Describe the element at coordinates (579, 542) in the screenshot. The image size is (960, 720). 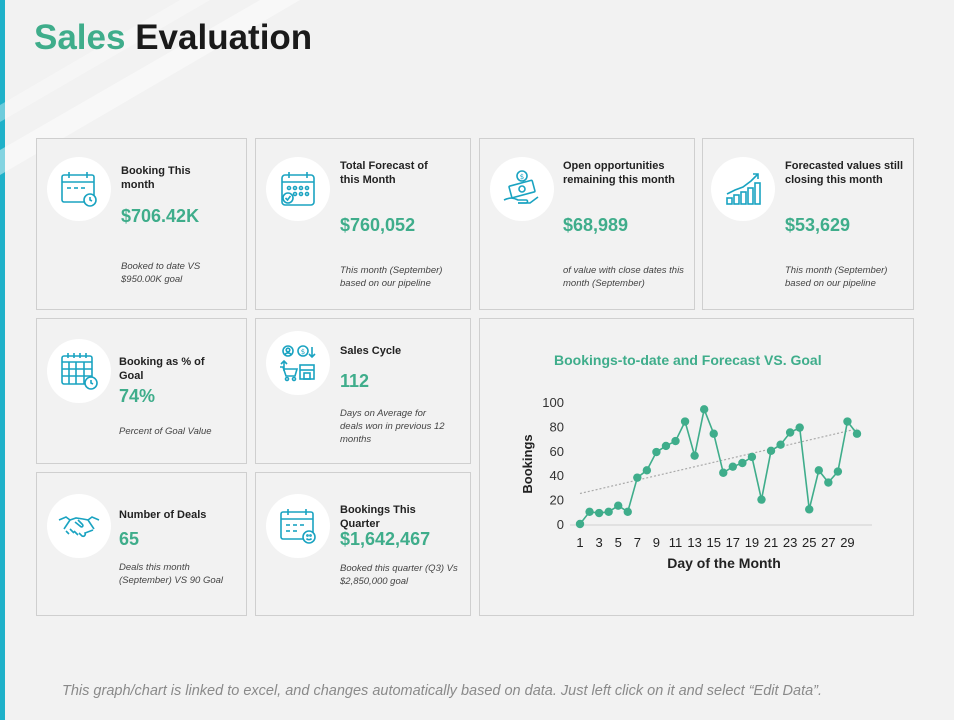
I see `x-tick-label: 1` at that location.